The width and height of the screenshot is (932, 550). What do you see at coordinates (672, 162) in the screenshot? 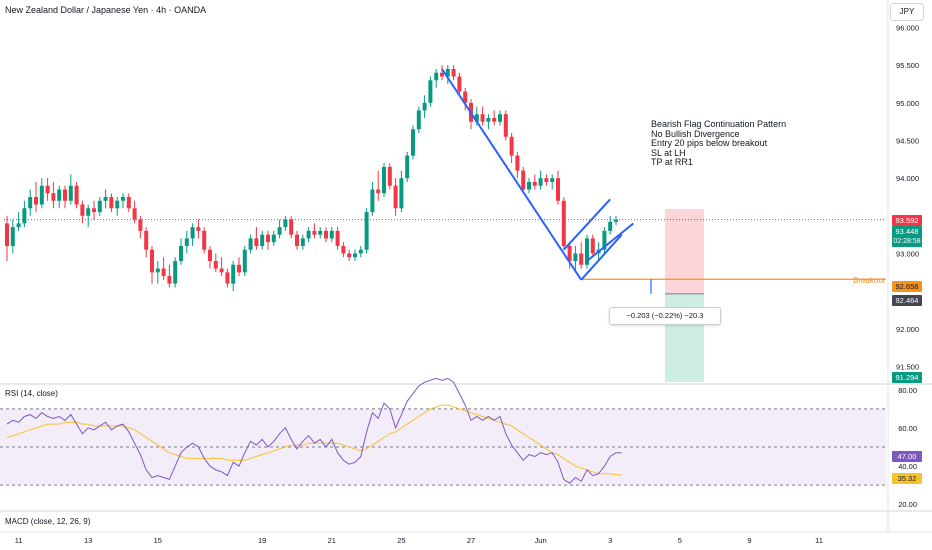
I see `note-line: TP at RR1` at bounding box center [672, 162].